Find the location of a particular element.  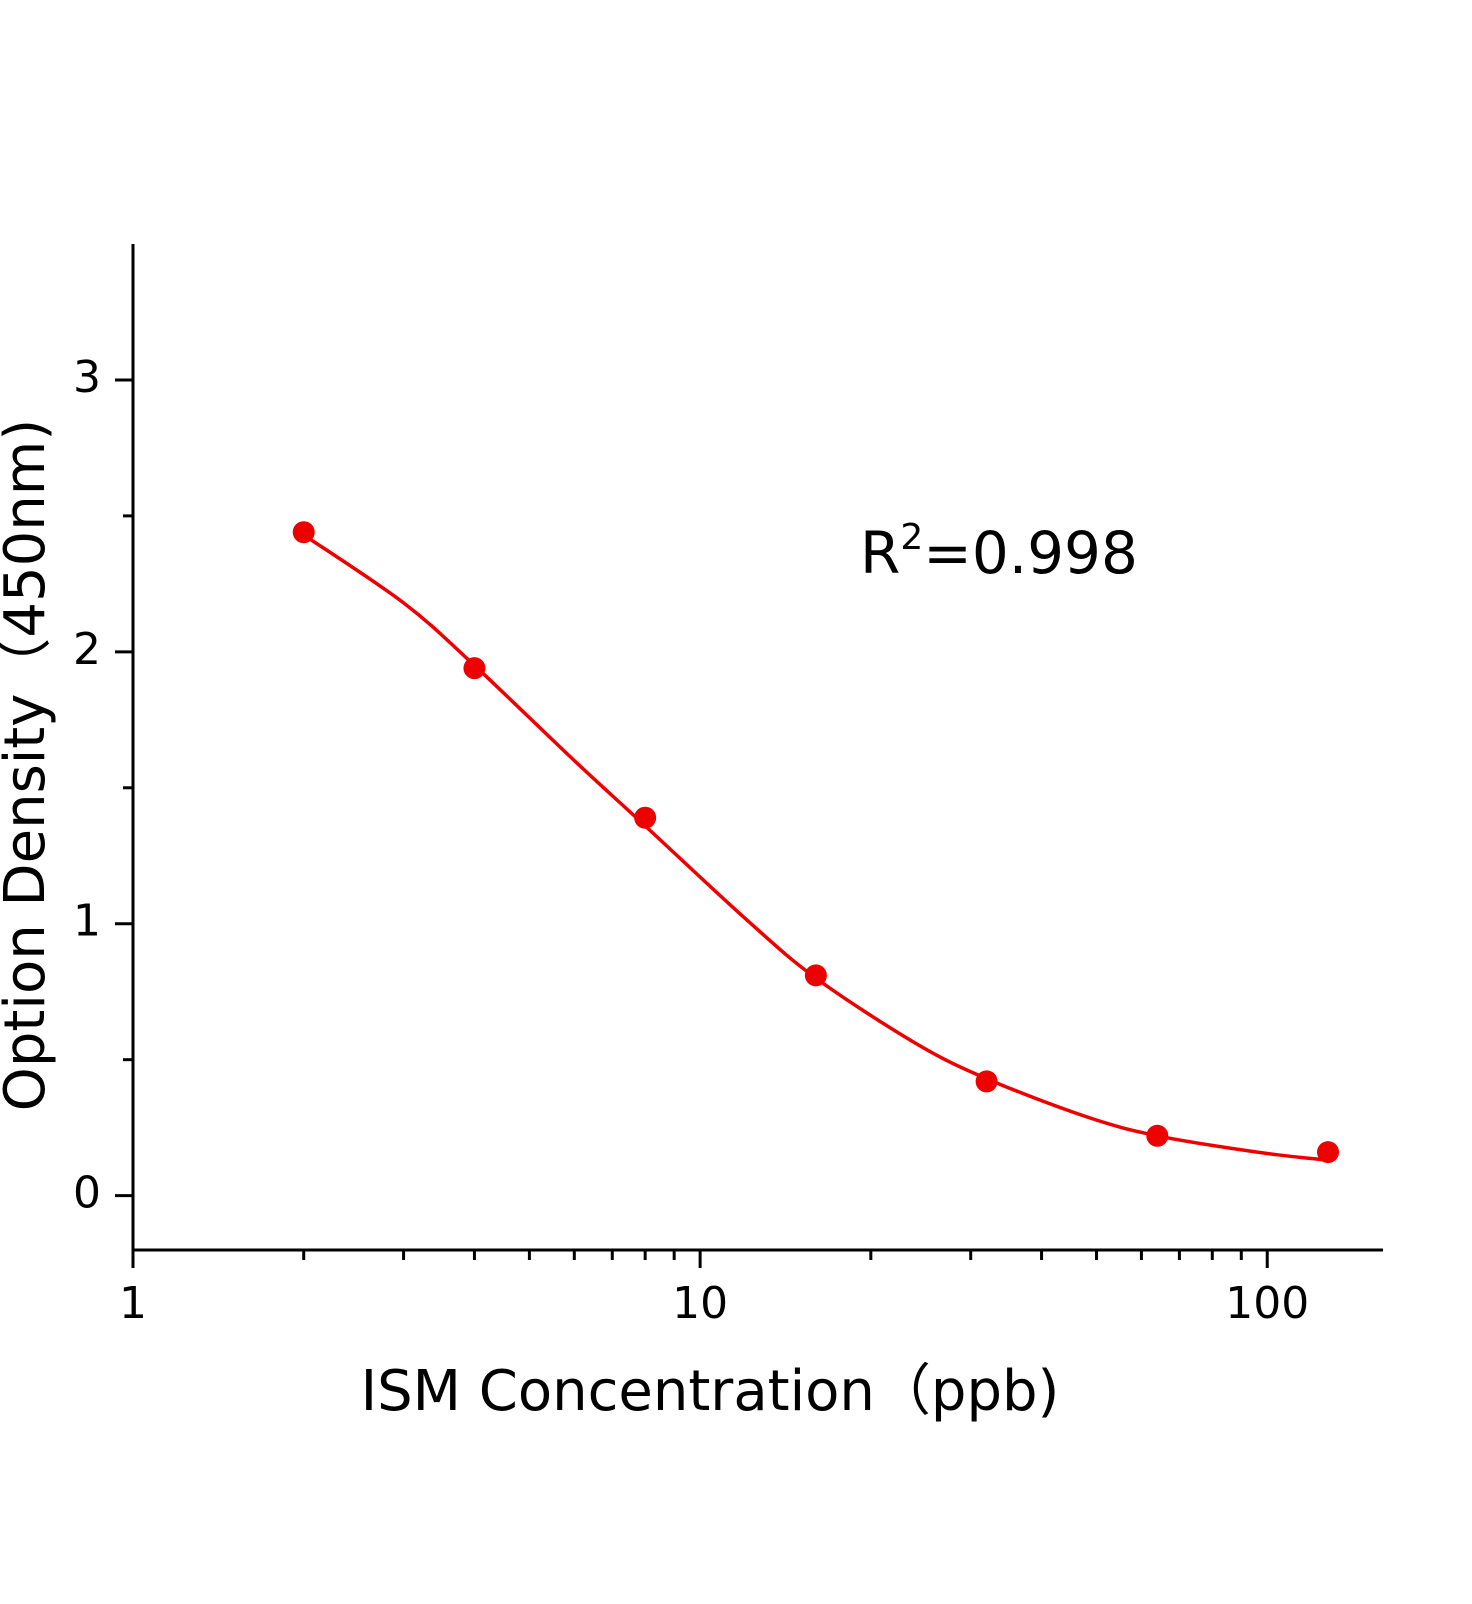

y-tick-label: 0 is located at coordinates (87, 1193).